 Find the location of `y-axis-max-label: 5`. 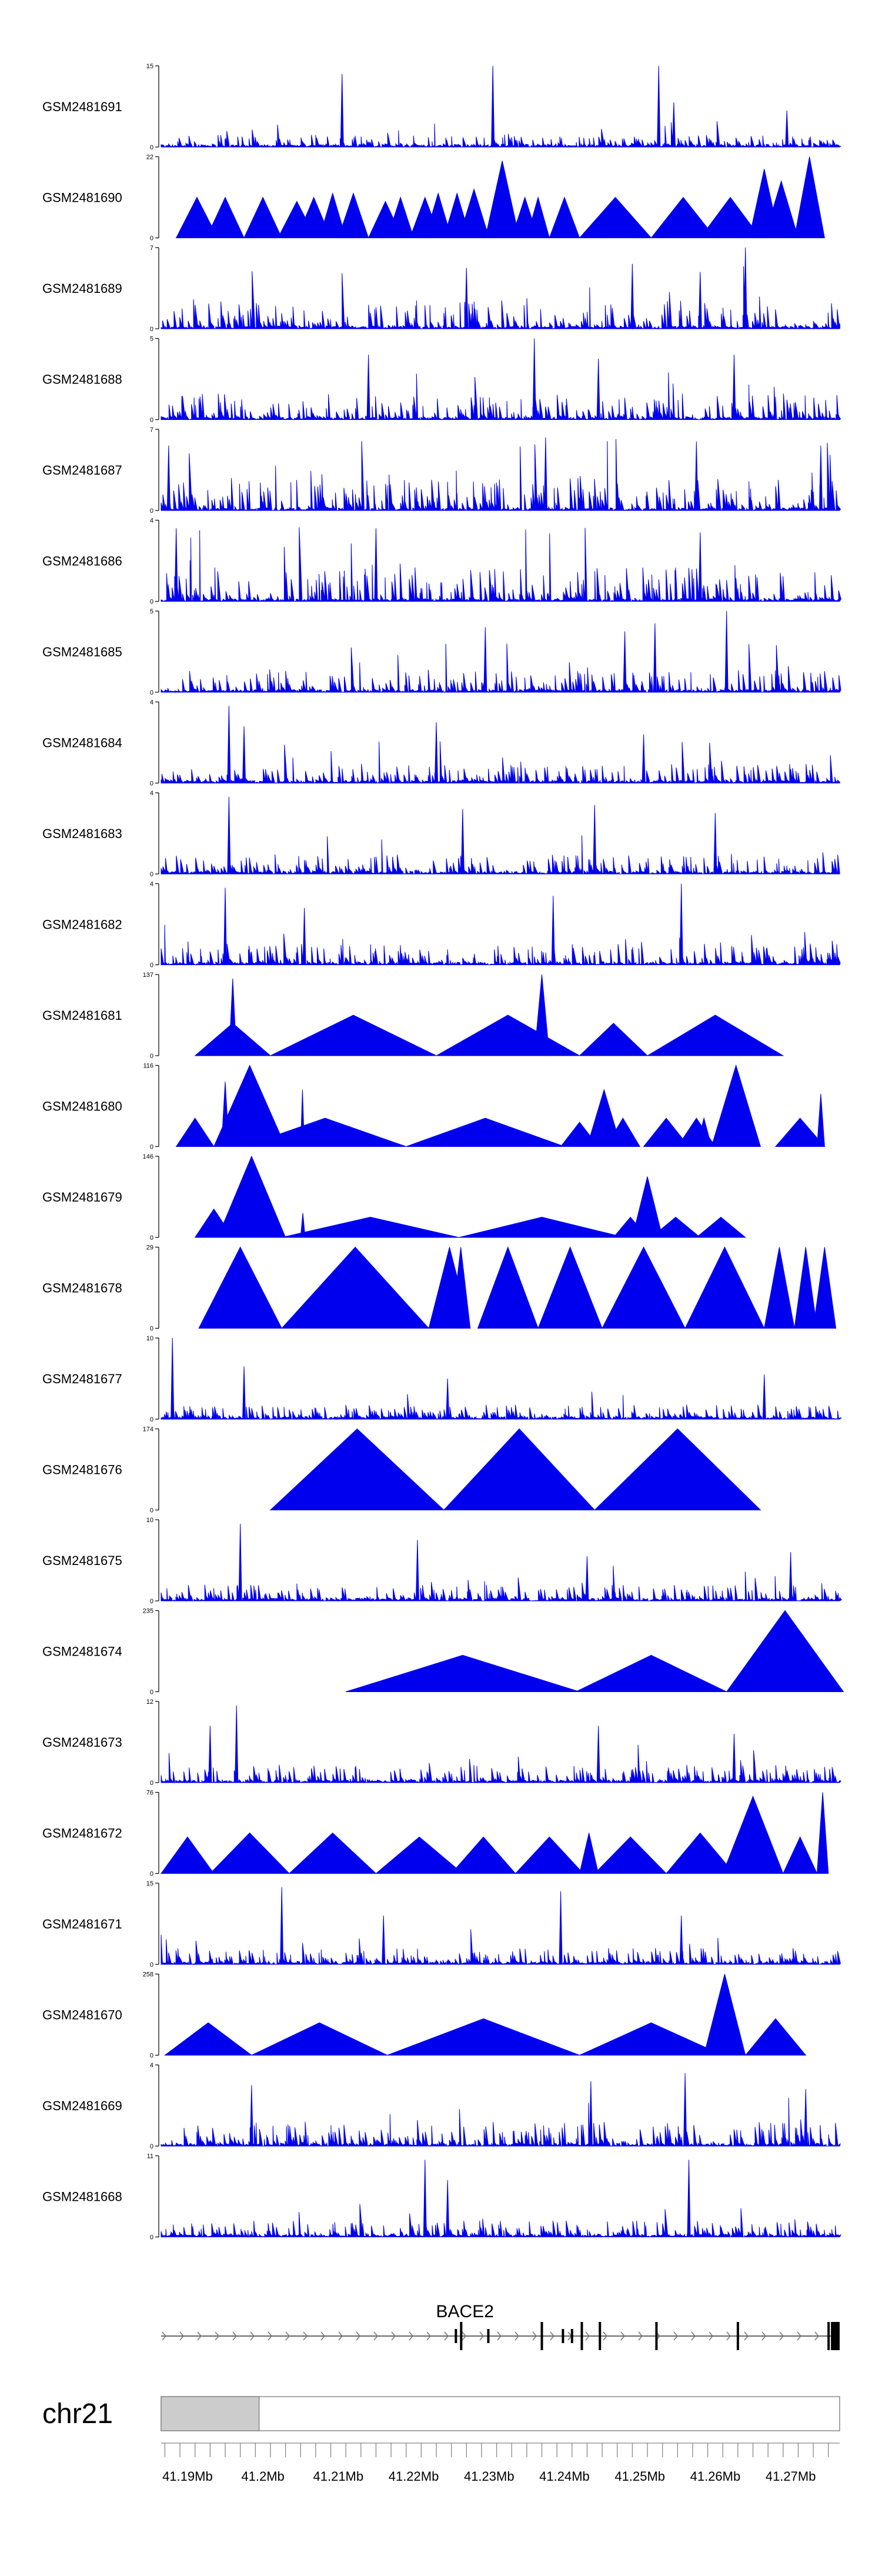

y-axis-max-label: 5 is located at coordinates (151, 339).